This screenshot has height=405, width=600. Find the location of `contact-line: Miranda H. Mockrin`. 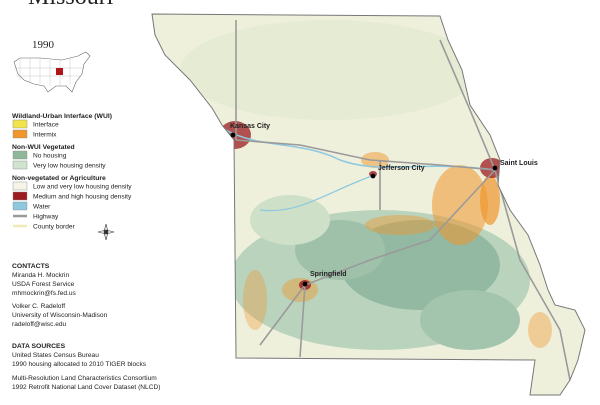

contact-line: Miranda H. Mockrin is located at coordinates (40, 275).